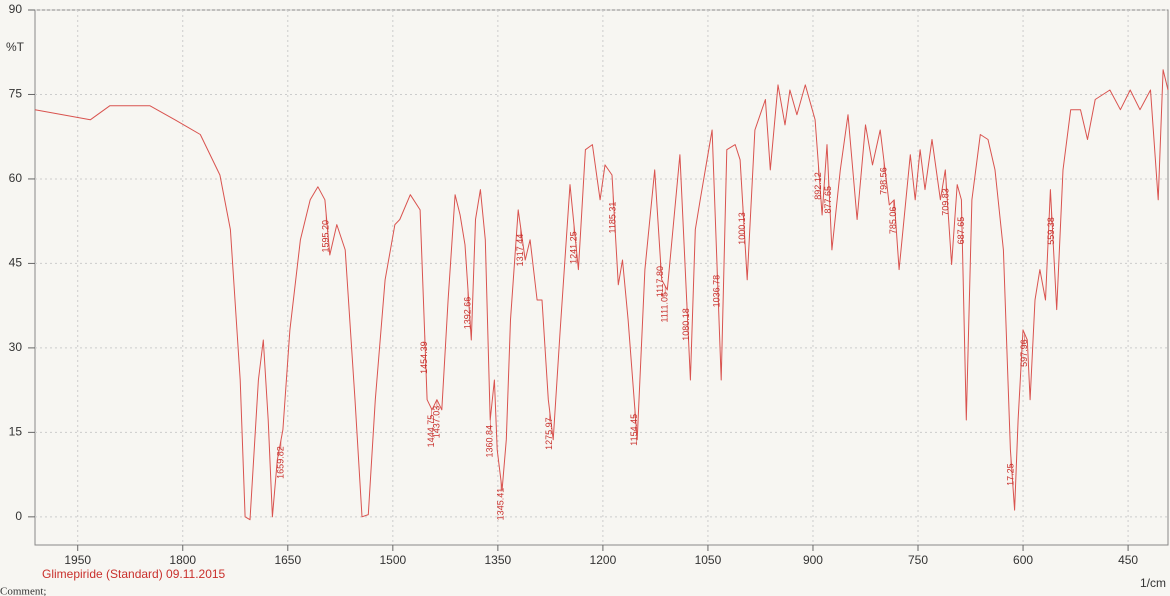 The height and width of the screenshot is (596, 1170). I want to click on footer: Comment;, so click(23, 591).